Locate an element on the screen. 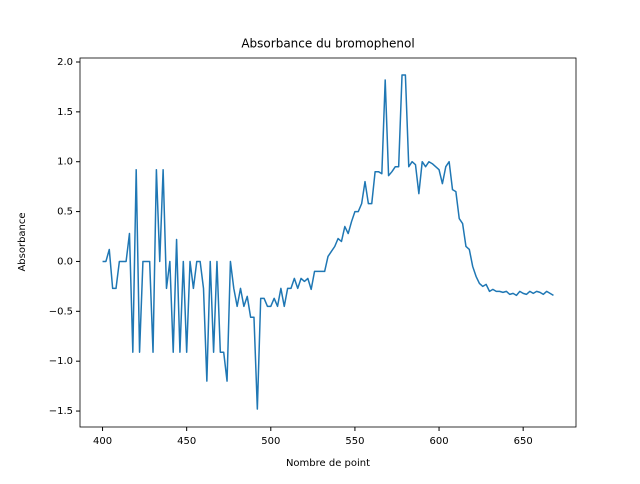 The image size is (640, 484). y-tick-label: 1.0 is located at coordinates (65, 162).